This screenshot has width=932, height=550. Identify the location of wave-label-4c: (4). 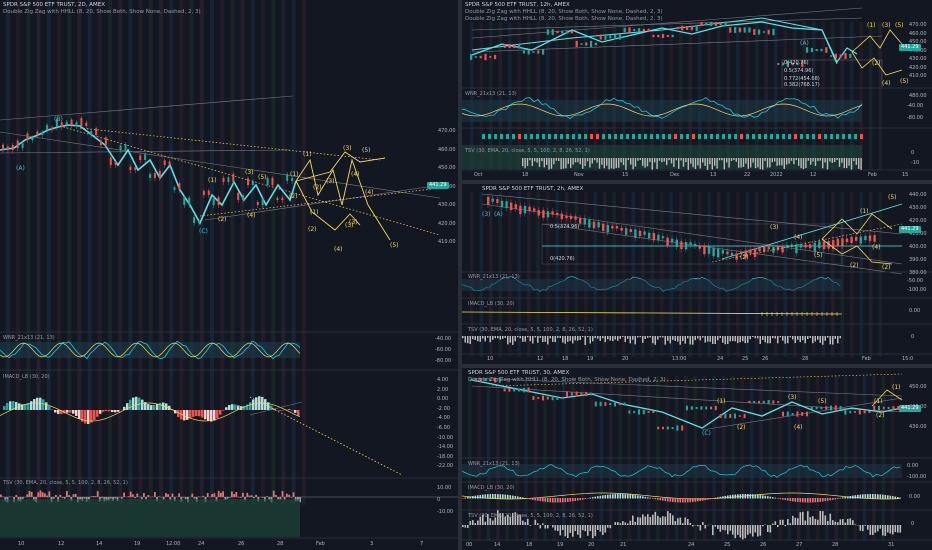
(369, 192).